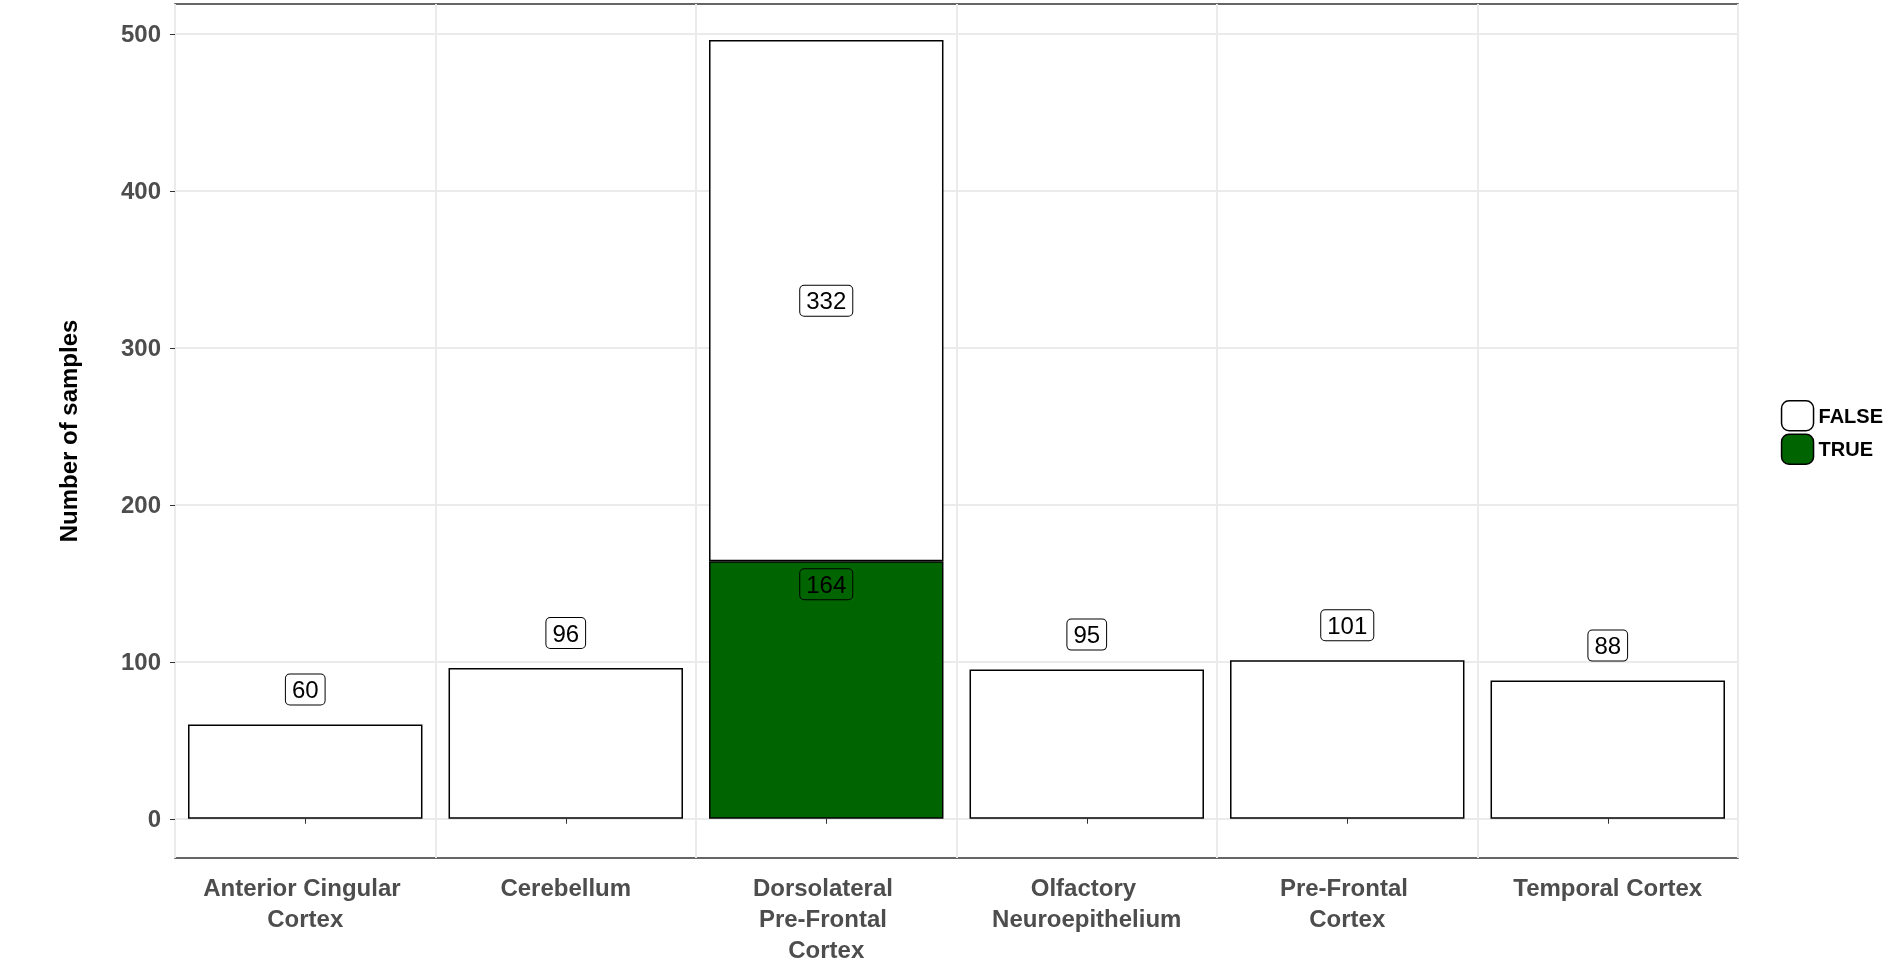  What do you see at coordinates (1347, 903) in the screenshot?
I see `x-tick-label: Pre-Frontal Cortex` at bounding box center [1347, 903].